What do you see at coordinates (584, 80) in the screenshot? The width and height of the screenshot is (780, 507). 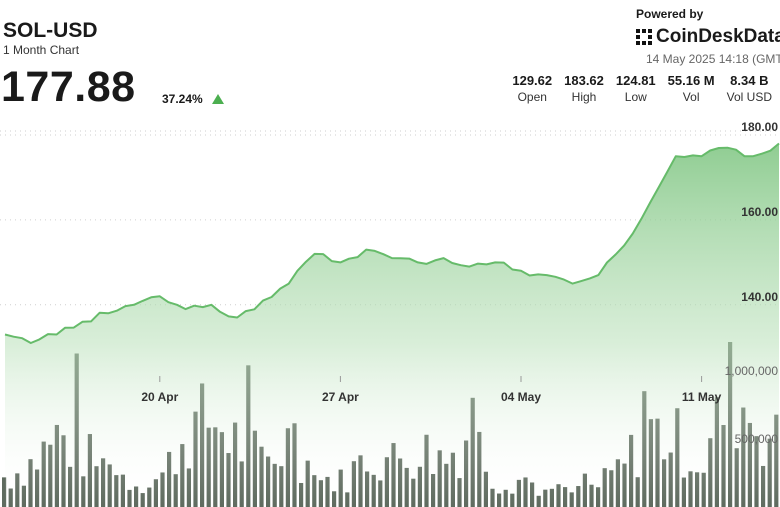 I see `stat-value: 183.62` at bounding box center [584, 80].